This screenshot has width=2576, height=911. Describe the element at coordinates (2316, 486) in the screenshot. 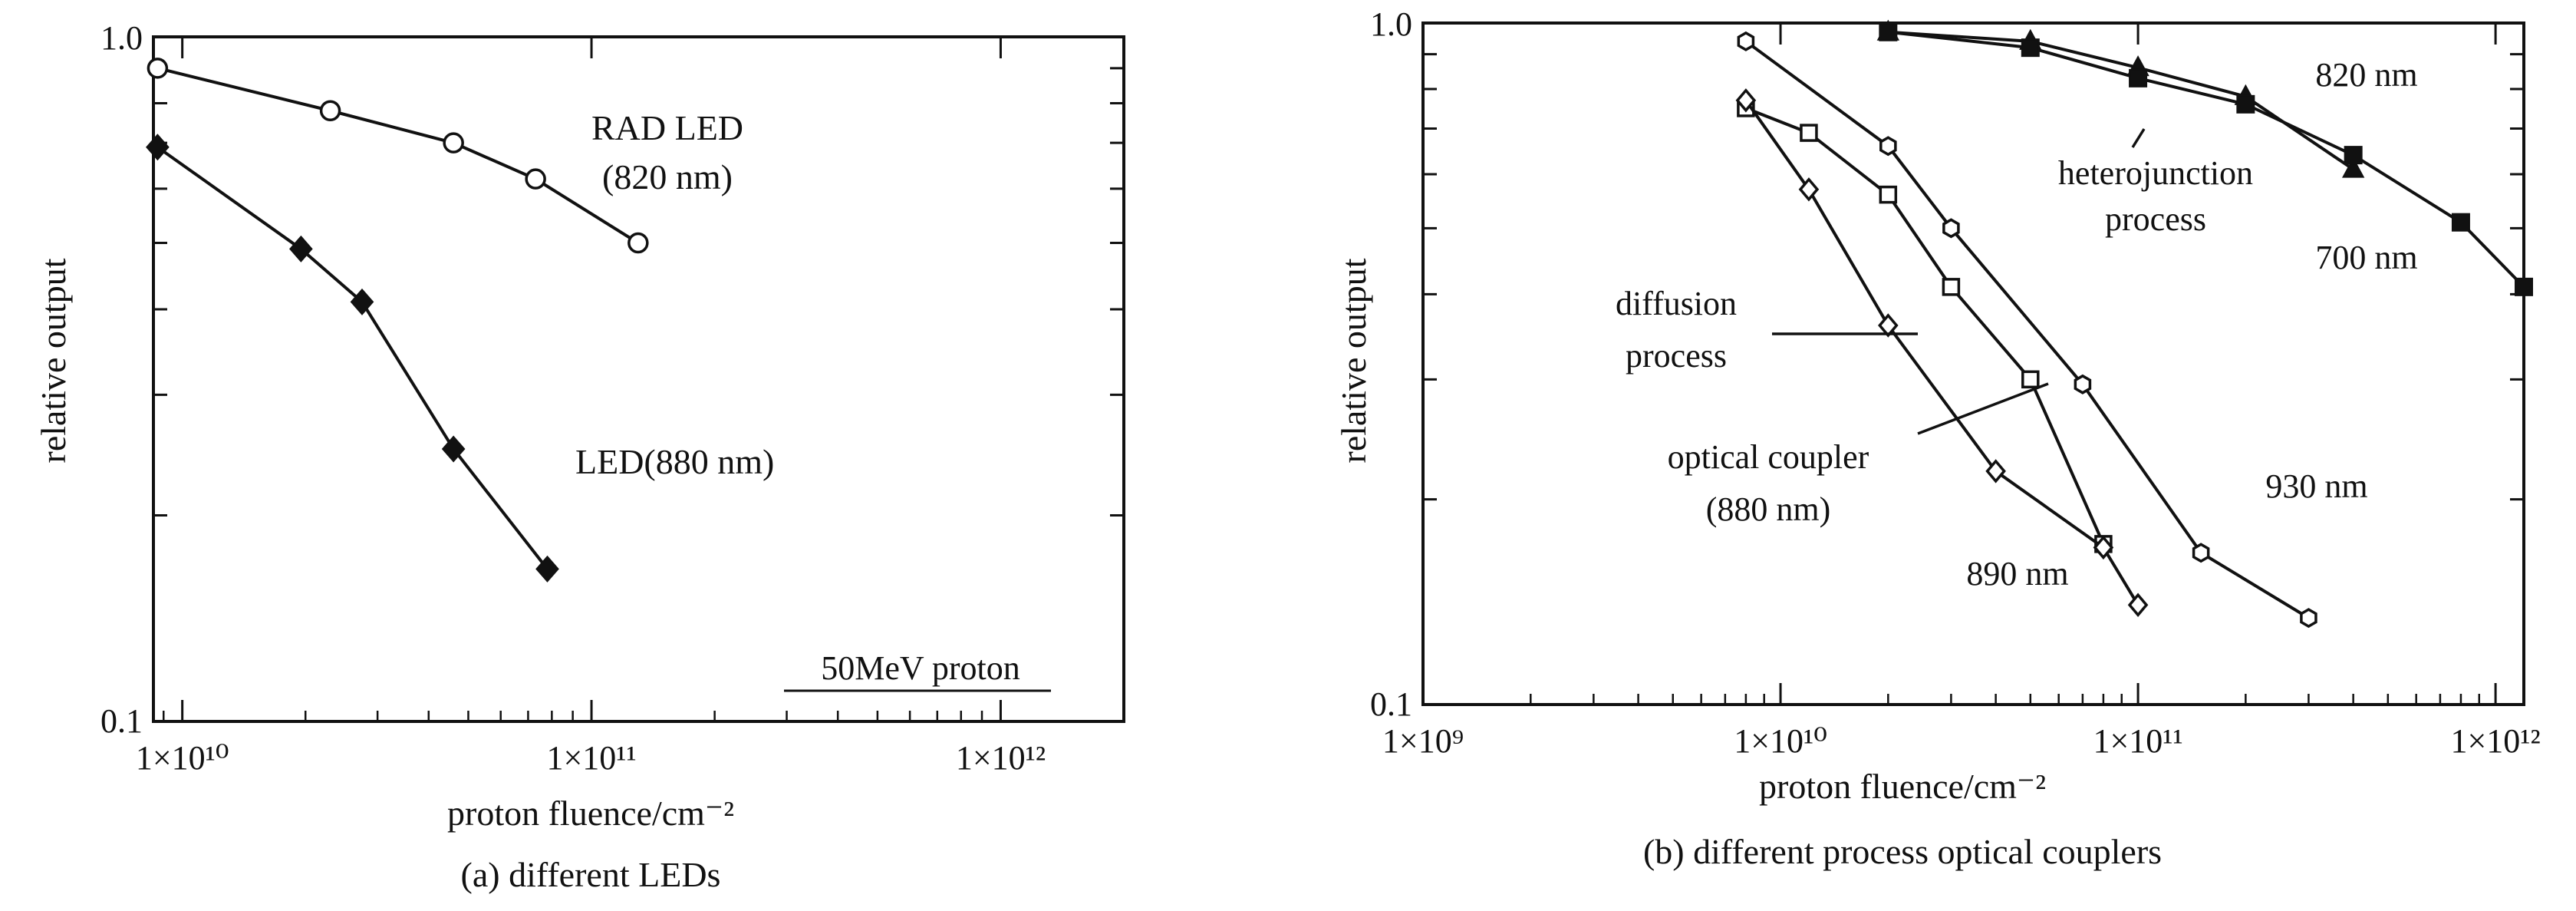

I see `annotation-label: 930 nm` at that location.